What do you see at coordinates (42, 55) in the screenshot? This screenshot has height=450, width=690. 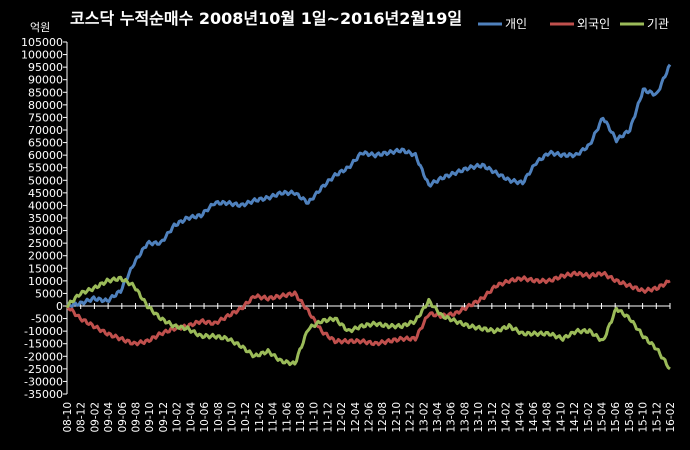 I see `y-tick-label: 100000` at bounding box center [42, 55].